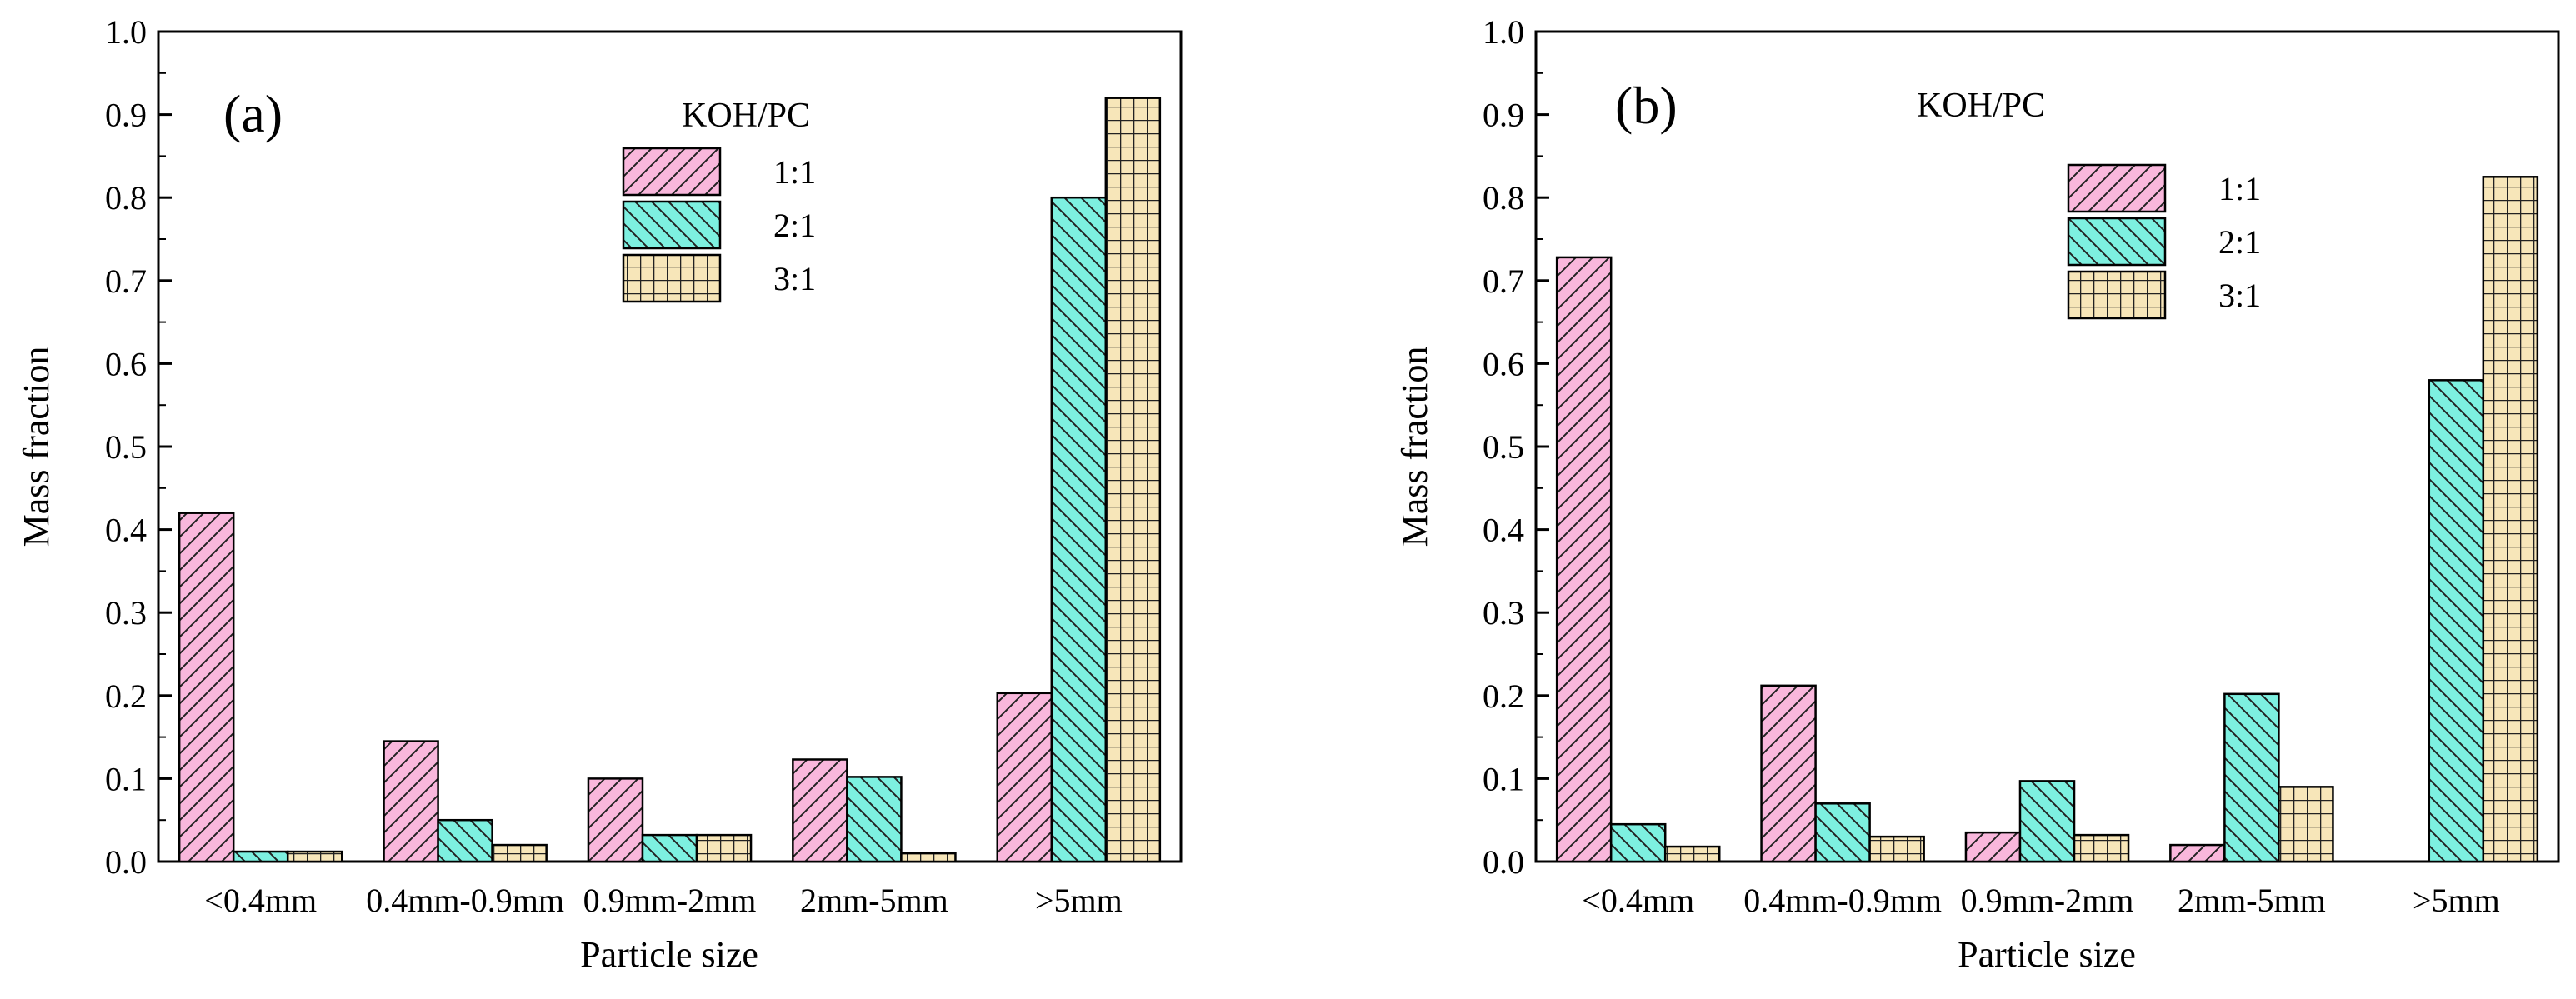 The height and width of the screenshot is (999, 2576). Describe the element at coordinates (1646, 105) in the screenshot. I see `panel-label: (b)` at that location.